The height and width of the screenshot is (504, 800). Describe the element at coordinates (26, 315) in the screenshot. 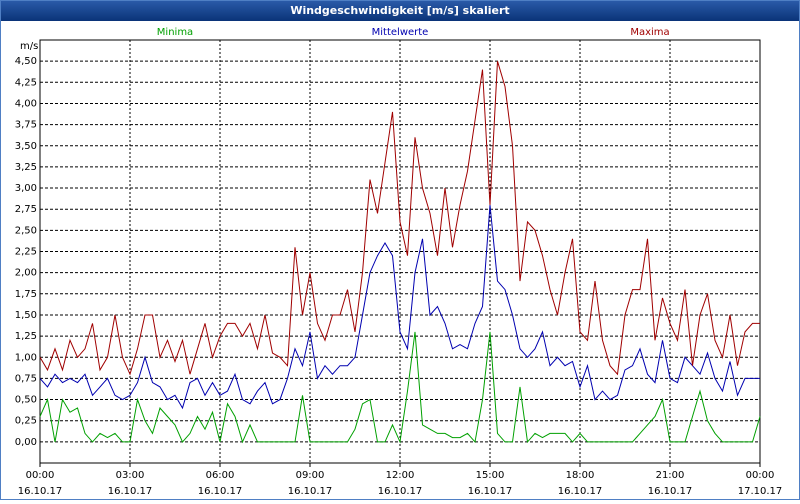

I see `y-tick-label: 1,50` at that location.